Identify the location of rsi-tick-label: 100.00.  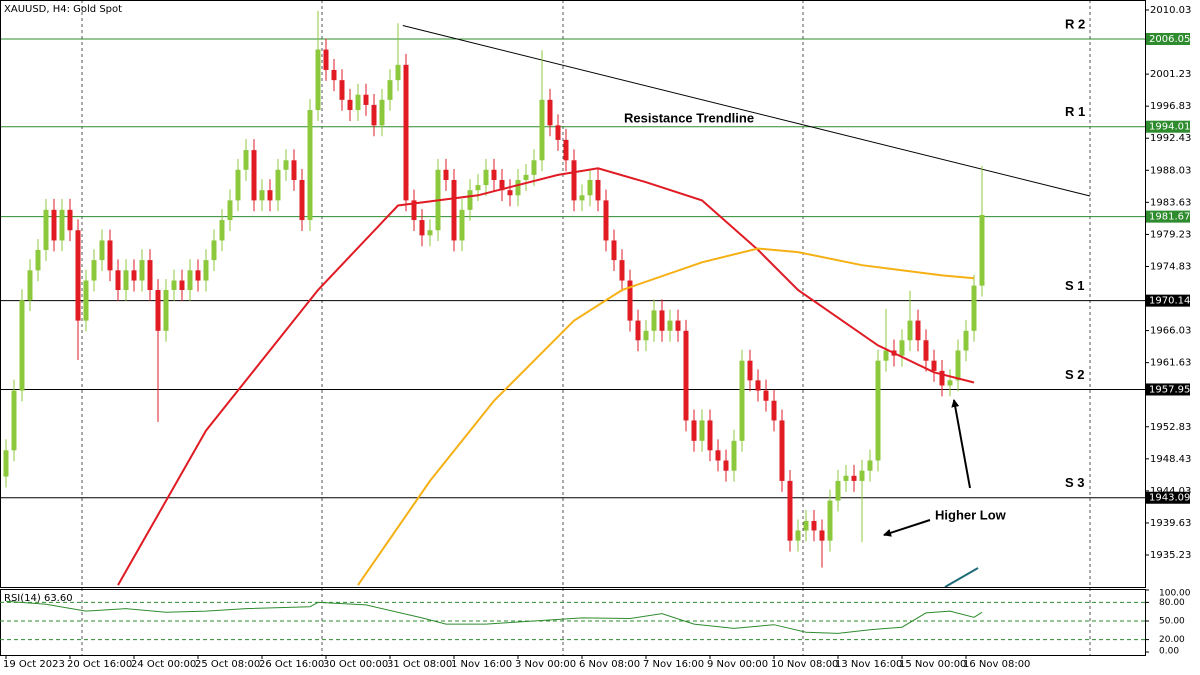
(1175, 594).